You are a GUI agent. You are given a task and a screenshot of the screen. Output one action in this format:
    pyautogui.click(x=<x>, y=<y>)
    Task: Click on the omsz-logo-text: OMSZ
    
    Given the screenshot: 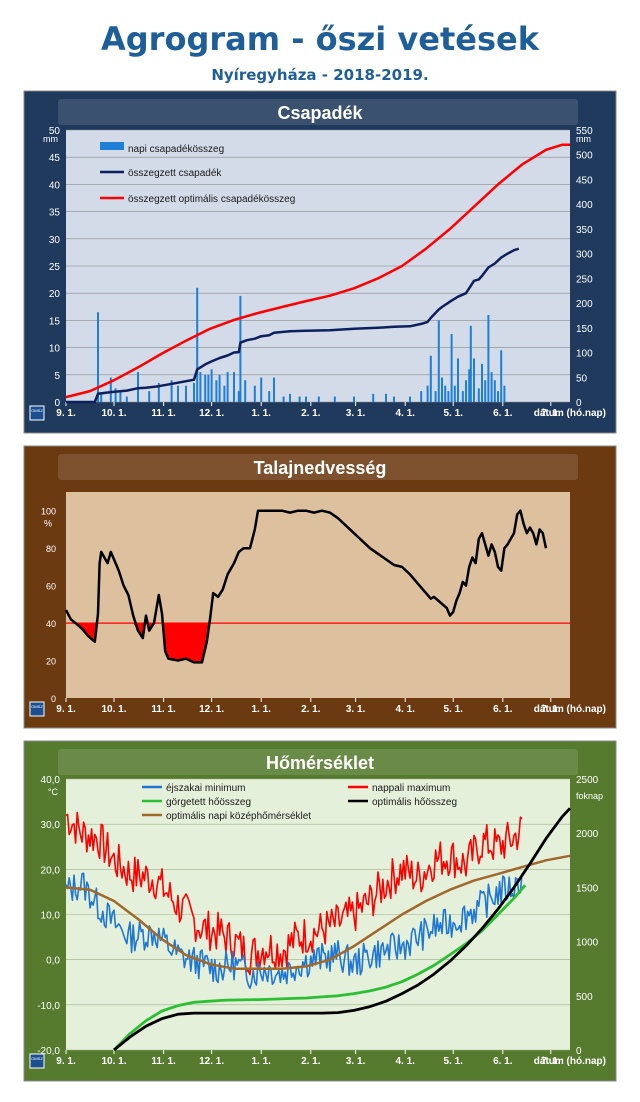 What is the action you would take?
    pyautogui.click(x=37, y=706)
    